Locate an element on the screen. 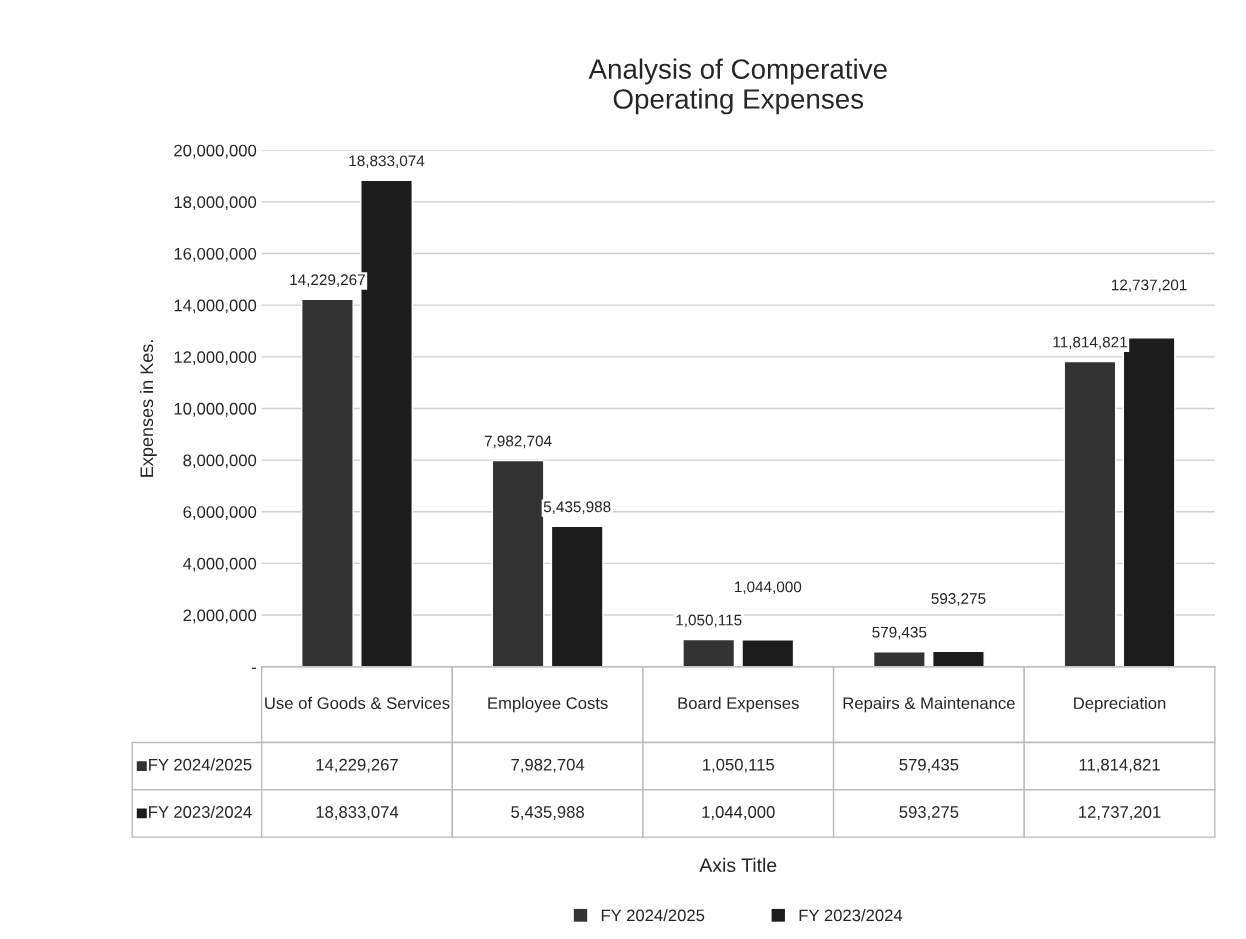 The width and height of the screenshot is (1246, 939). y-tick-label: 2,000,000 is located at coordinates (220, 616).